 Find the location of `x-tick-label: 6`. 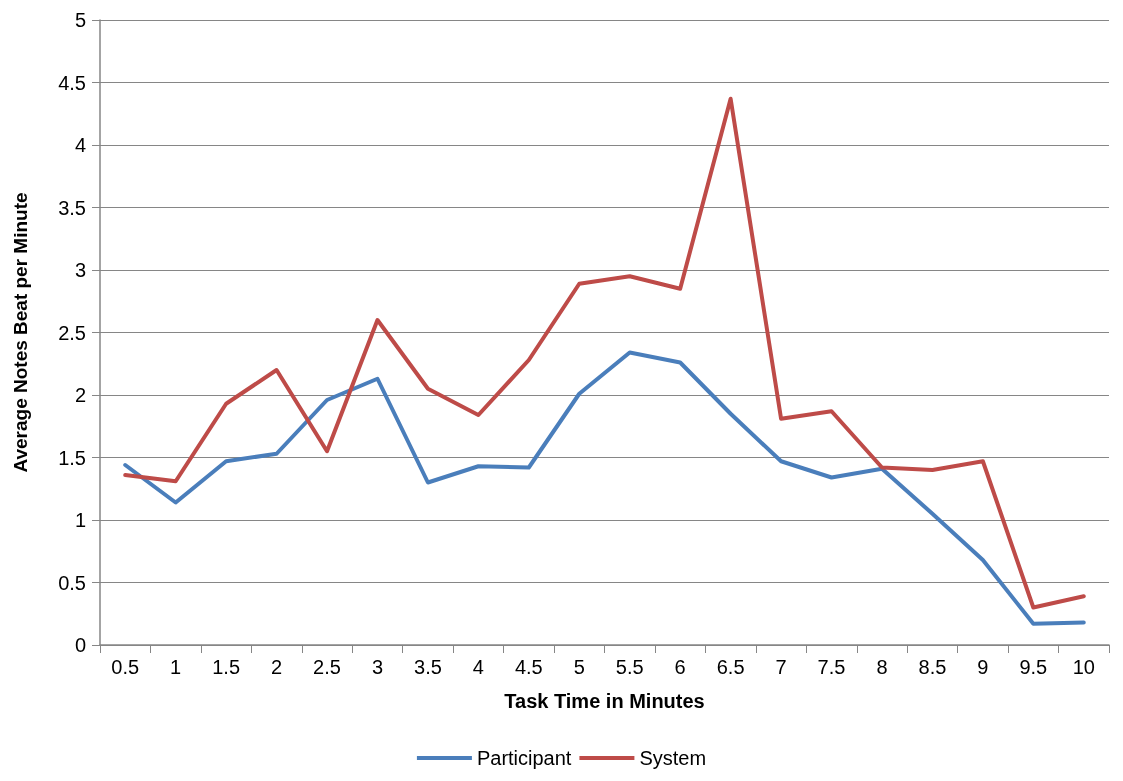

x-tick-label: 6 is located at coordinates (680, 667).